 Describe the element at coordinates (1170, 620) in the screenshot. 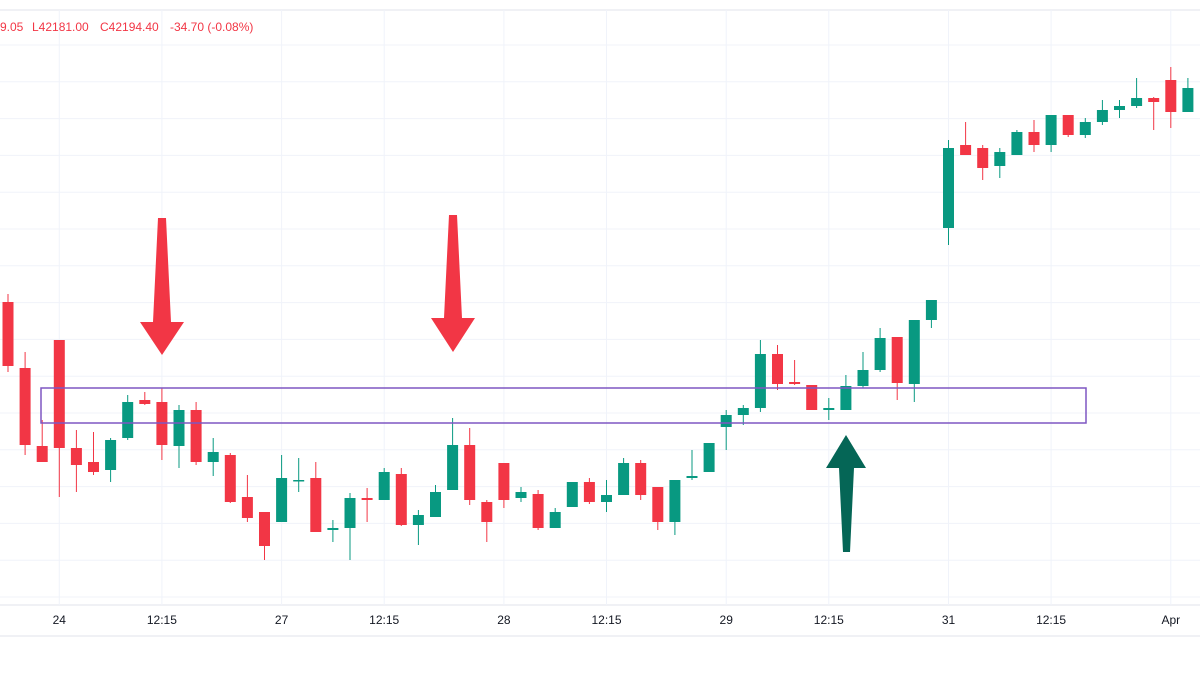

I see `x-tick-label: Apr` at that location.